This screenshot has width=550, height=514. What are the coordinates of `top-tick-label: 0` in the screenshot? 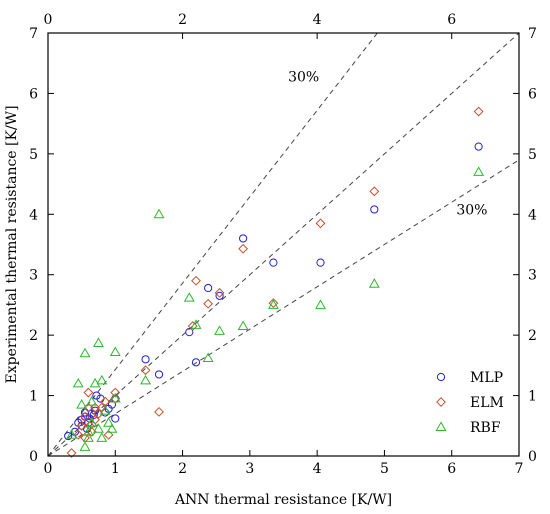 It's located at (48, 20).